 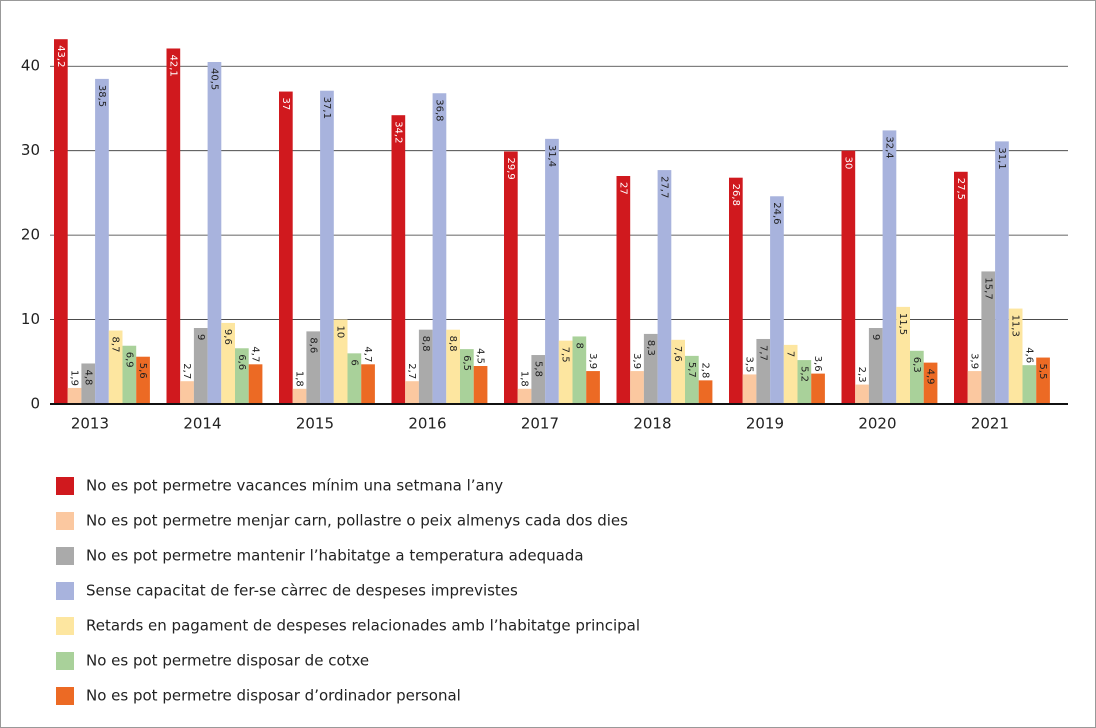 What do you see at coordinates (565, 355) in the screenshot?
I see `value-label: 7,5` at bounding box center [565, 355].